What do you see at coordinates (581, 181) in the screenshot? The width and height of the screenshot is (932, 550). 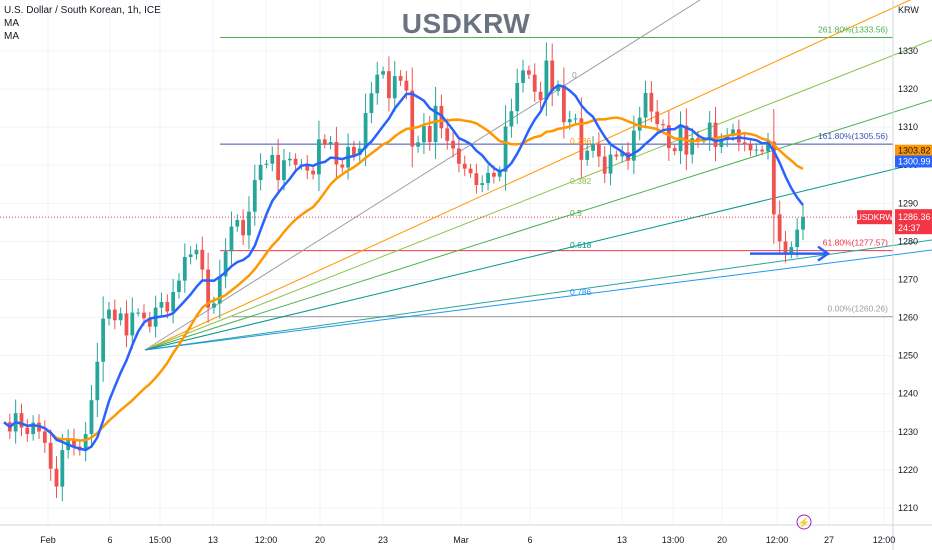 I see `fan-label: 0.382` at bounding box center [581, 181].